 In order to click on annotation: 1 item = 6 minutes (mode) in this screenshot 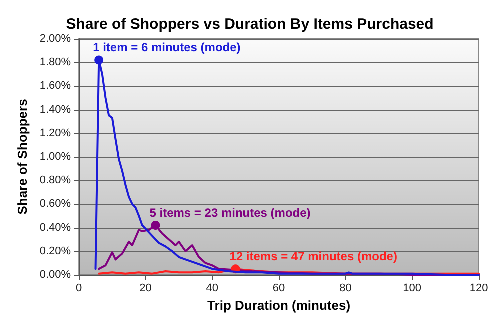, I will do `click(167, 47)`.